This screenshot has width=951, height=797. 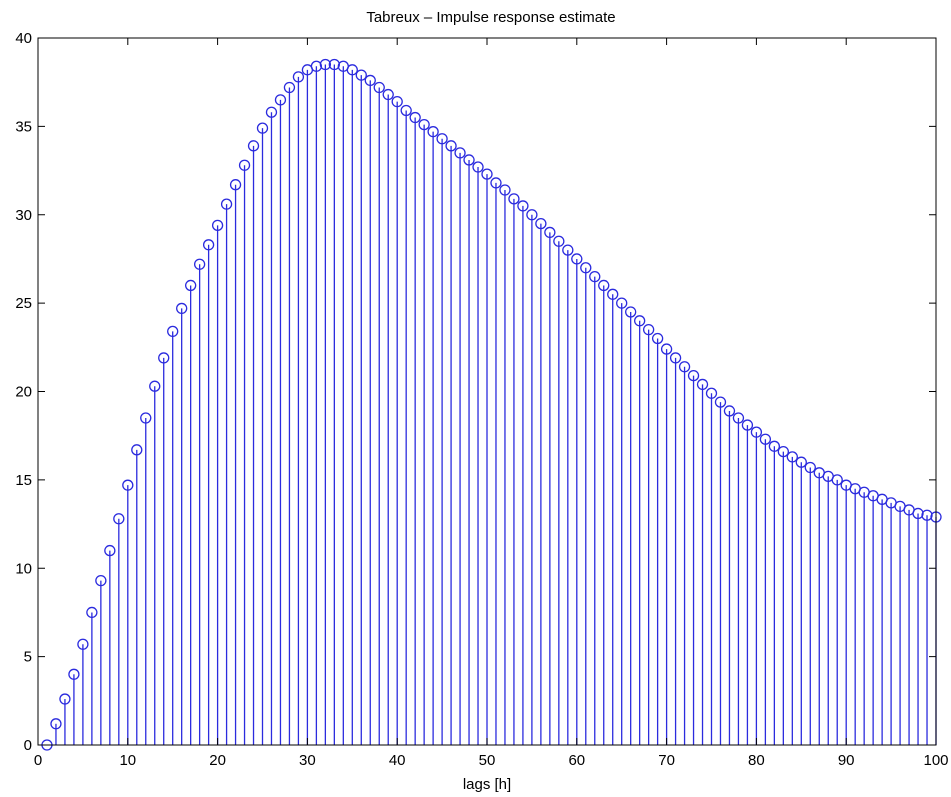 What do you see at coordinates (23, 126) in the screenshot?
I see `y-tick-label: 35` at bounding box center [23, 126].